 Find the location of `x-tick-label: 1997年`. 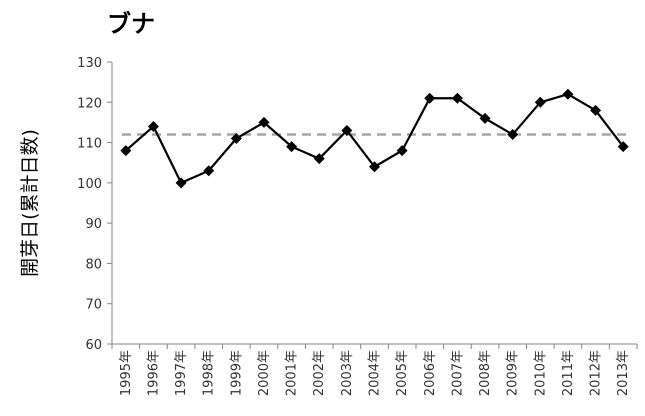

x-tick-label: 1997年 is located at coordinates (181, 373).